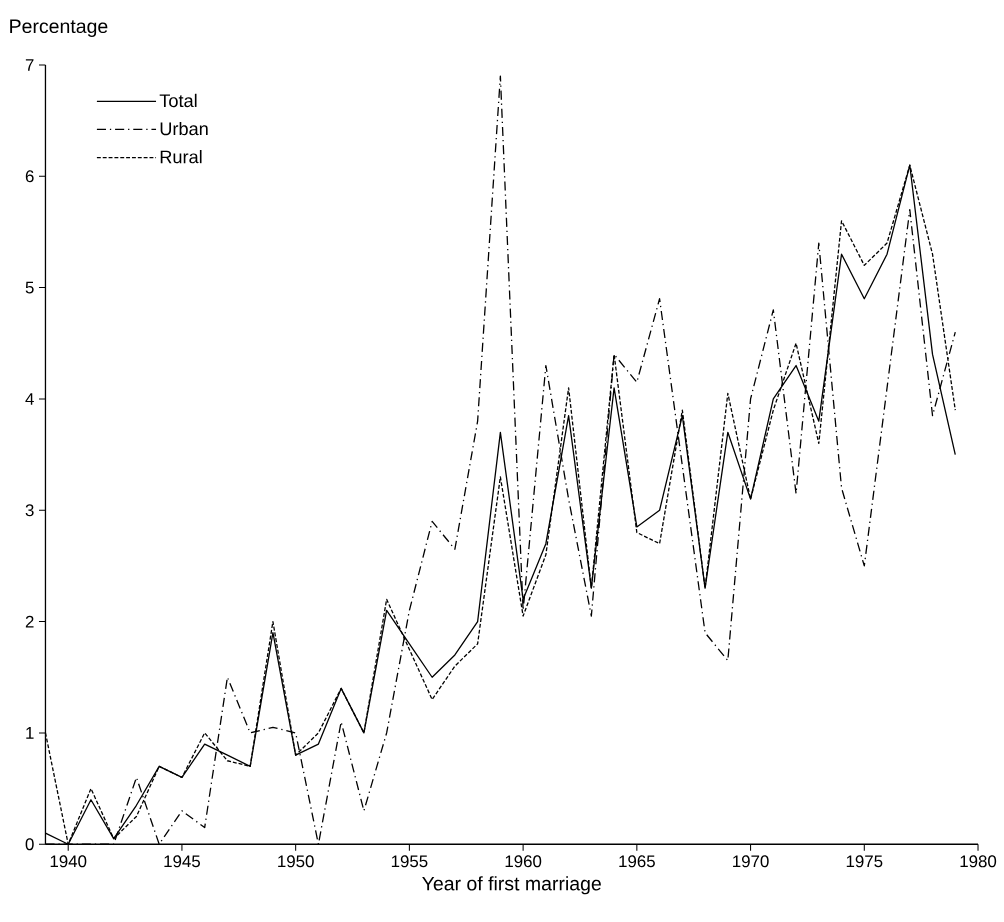 This screenshot has height=922, width=1004. I want to click on x-tick-label: 1970, so click(751, 861).